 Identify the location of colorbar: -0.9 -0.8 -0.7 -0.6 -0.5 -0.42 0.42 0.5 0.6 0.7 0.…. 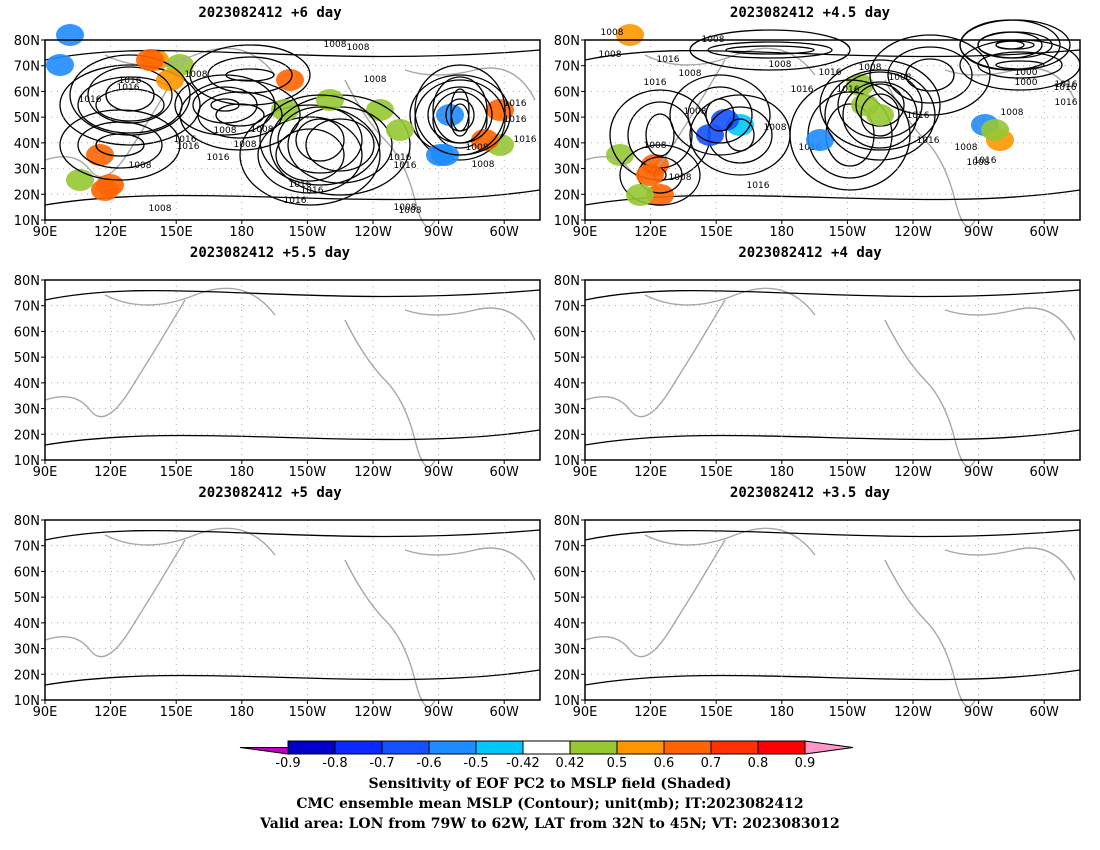
(549, 754).